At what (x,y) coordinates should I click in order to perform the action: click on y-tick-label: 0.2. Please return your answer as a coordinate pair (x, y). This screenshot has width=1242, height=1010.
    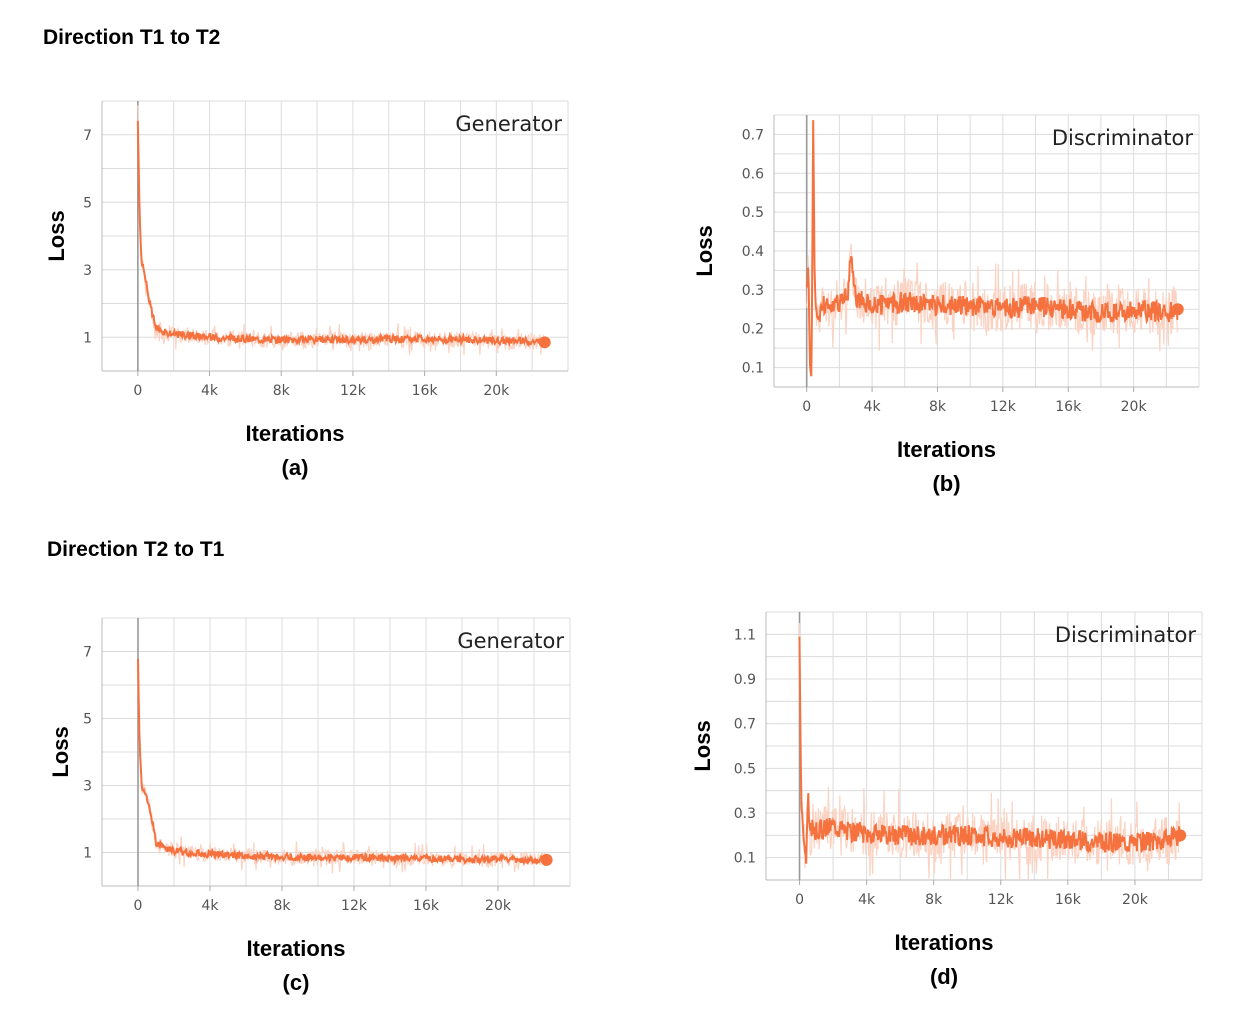
    Looking at the image, I should click on (753, 330).